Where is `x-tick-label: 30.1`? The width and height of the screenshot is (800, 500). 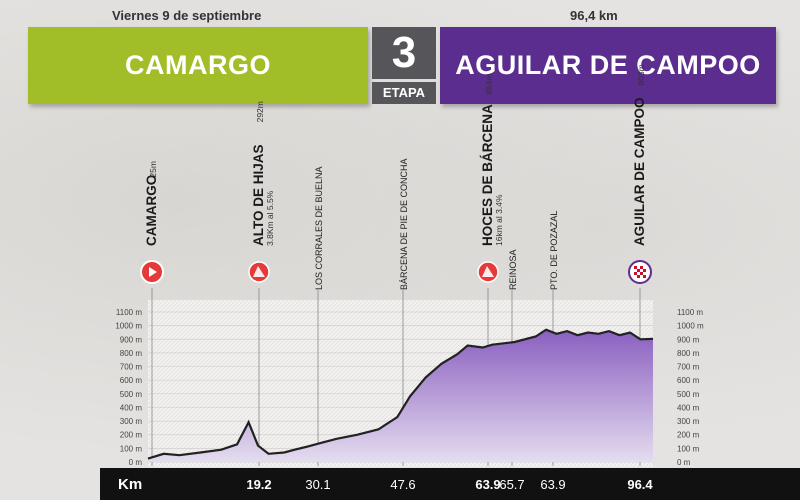
x-tick-label: 30.1 is located at coordinates (317, 484).